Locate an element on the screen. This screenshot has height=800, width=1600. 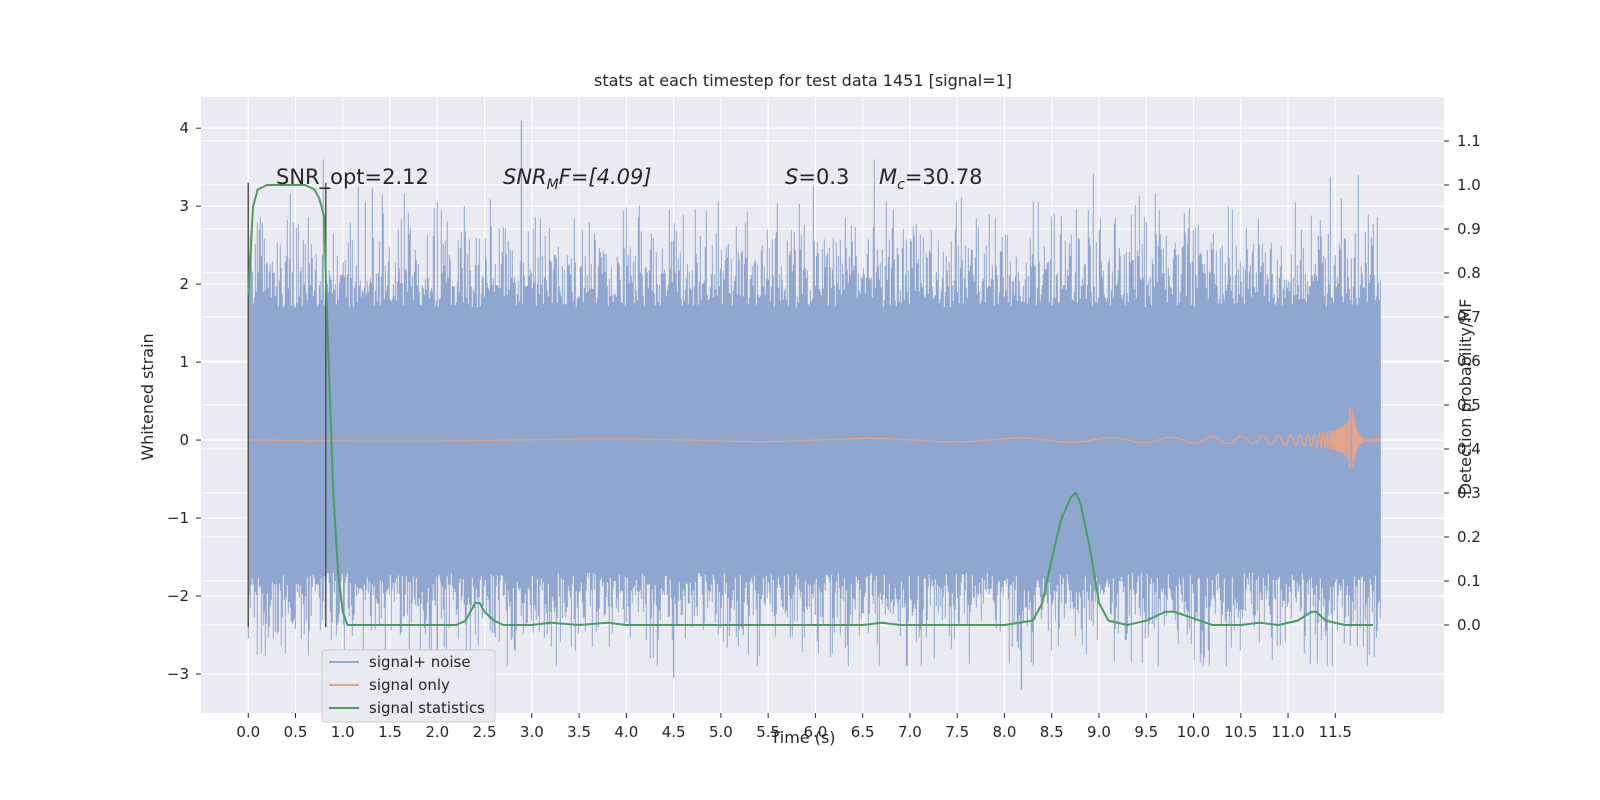
annotation-snr-mf: SNRMF=[4.09] is located at coordinates (577, 179).